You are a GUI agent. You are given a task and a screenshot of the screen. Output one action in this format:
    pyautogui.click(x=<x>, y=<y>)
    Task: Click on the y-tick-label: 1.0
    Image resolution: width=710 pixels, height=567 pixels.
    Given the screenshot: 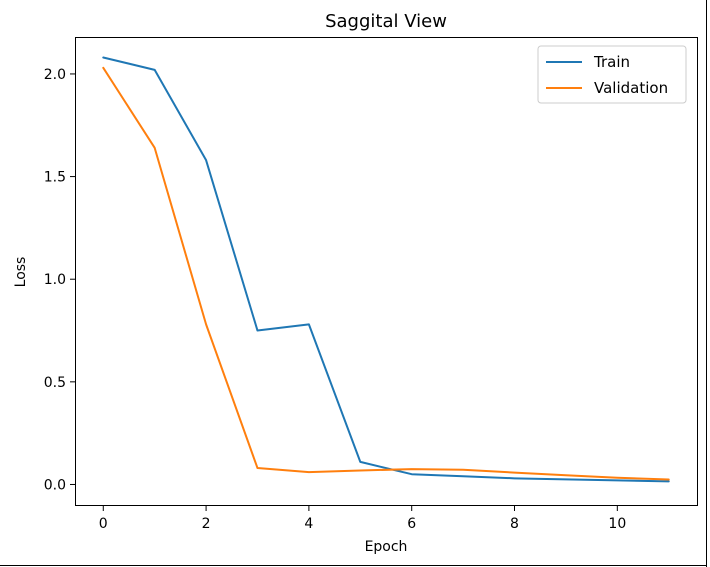 What is the action you would take?
    pyautogui.click(x=55, y=280)
    